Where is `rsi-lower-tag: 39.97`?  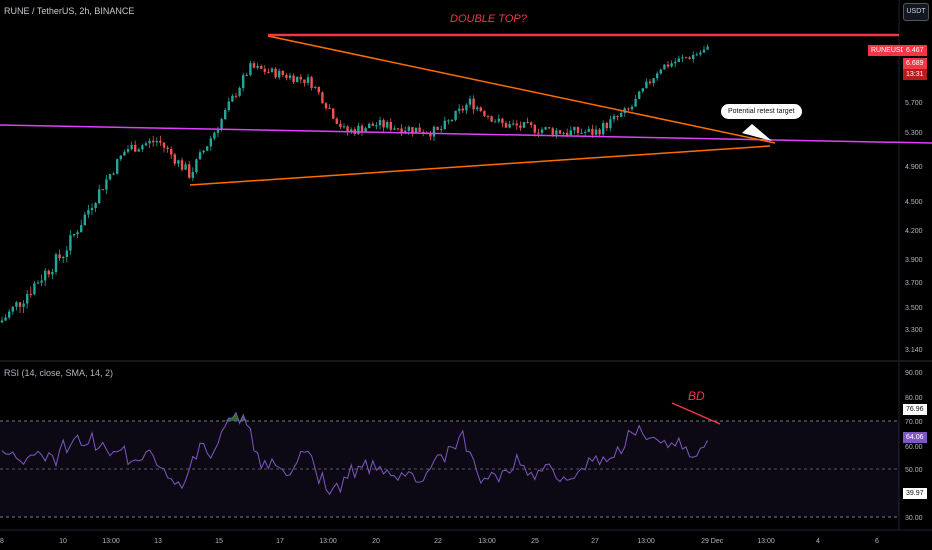
rsi-lower-tag: 39.97 is located at coordinates (915, 493).